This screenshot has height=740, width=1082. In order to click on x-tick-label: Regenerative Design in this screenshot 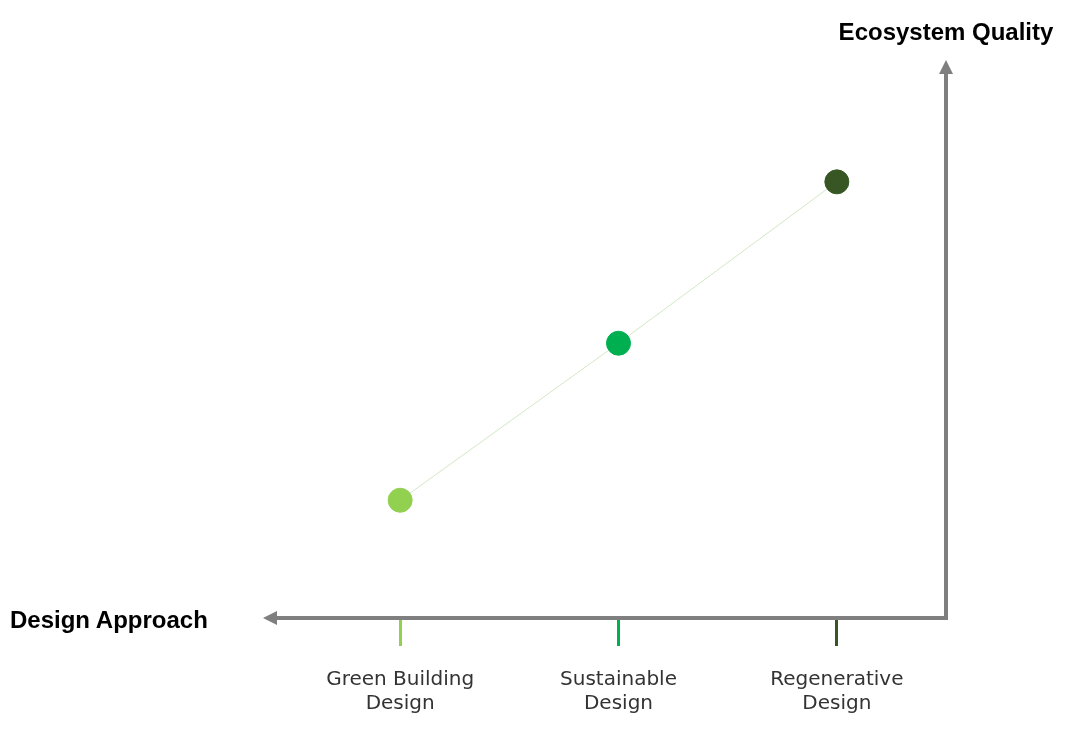, I will do `click(837, 690)`.